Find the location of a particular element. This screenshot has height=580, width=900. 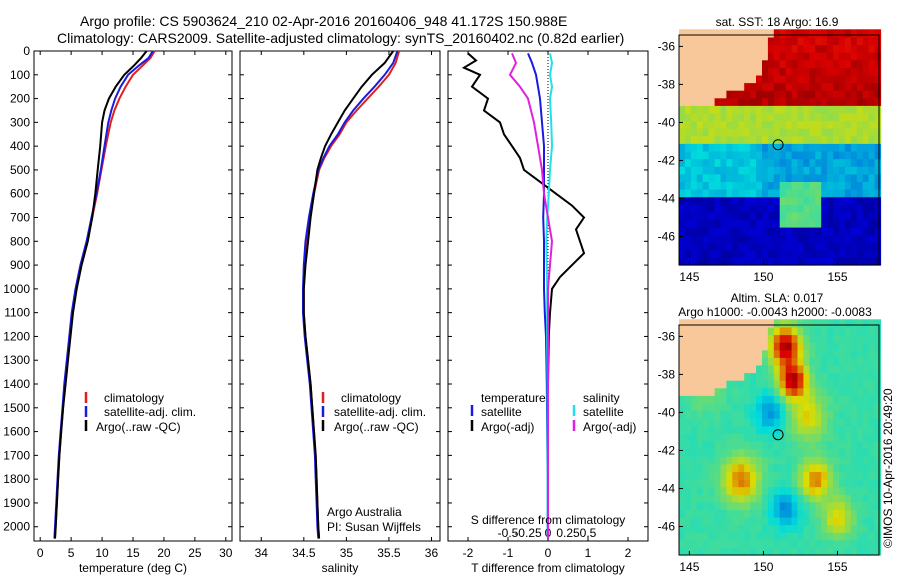

legend-label-climatology: climatology is located at coordinates (134, 398).